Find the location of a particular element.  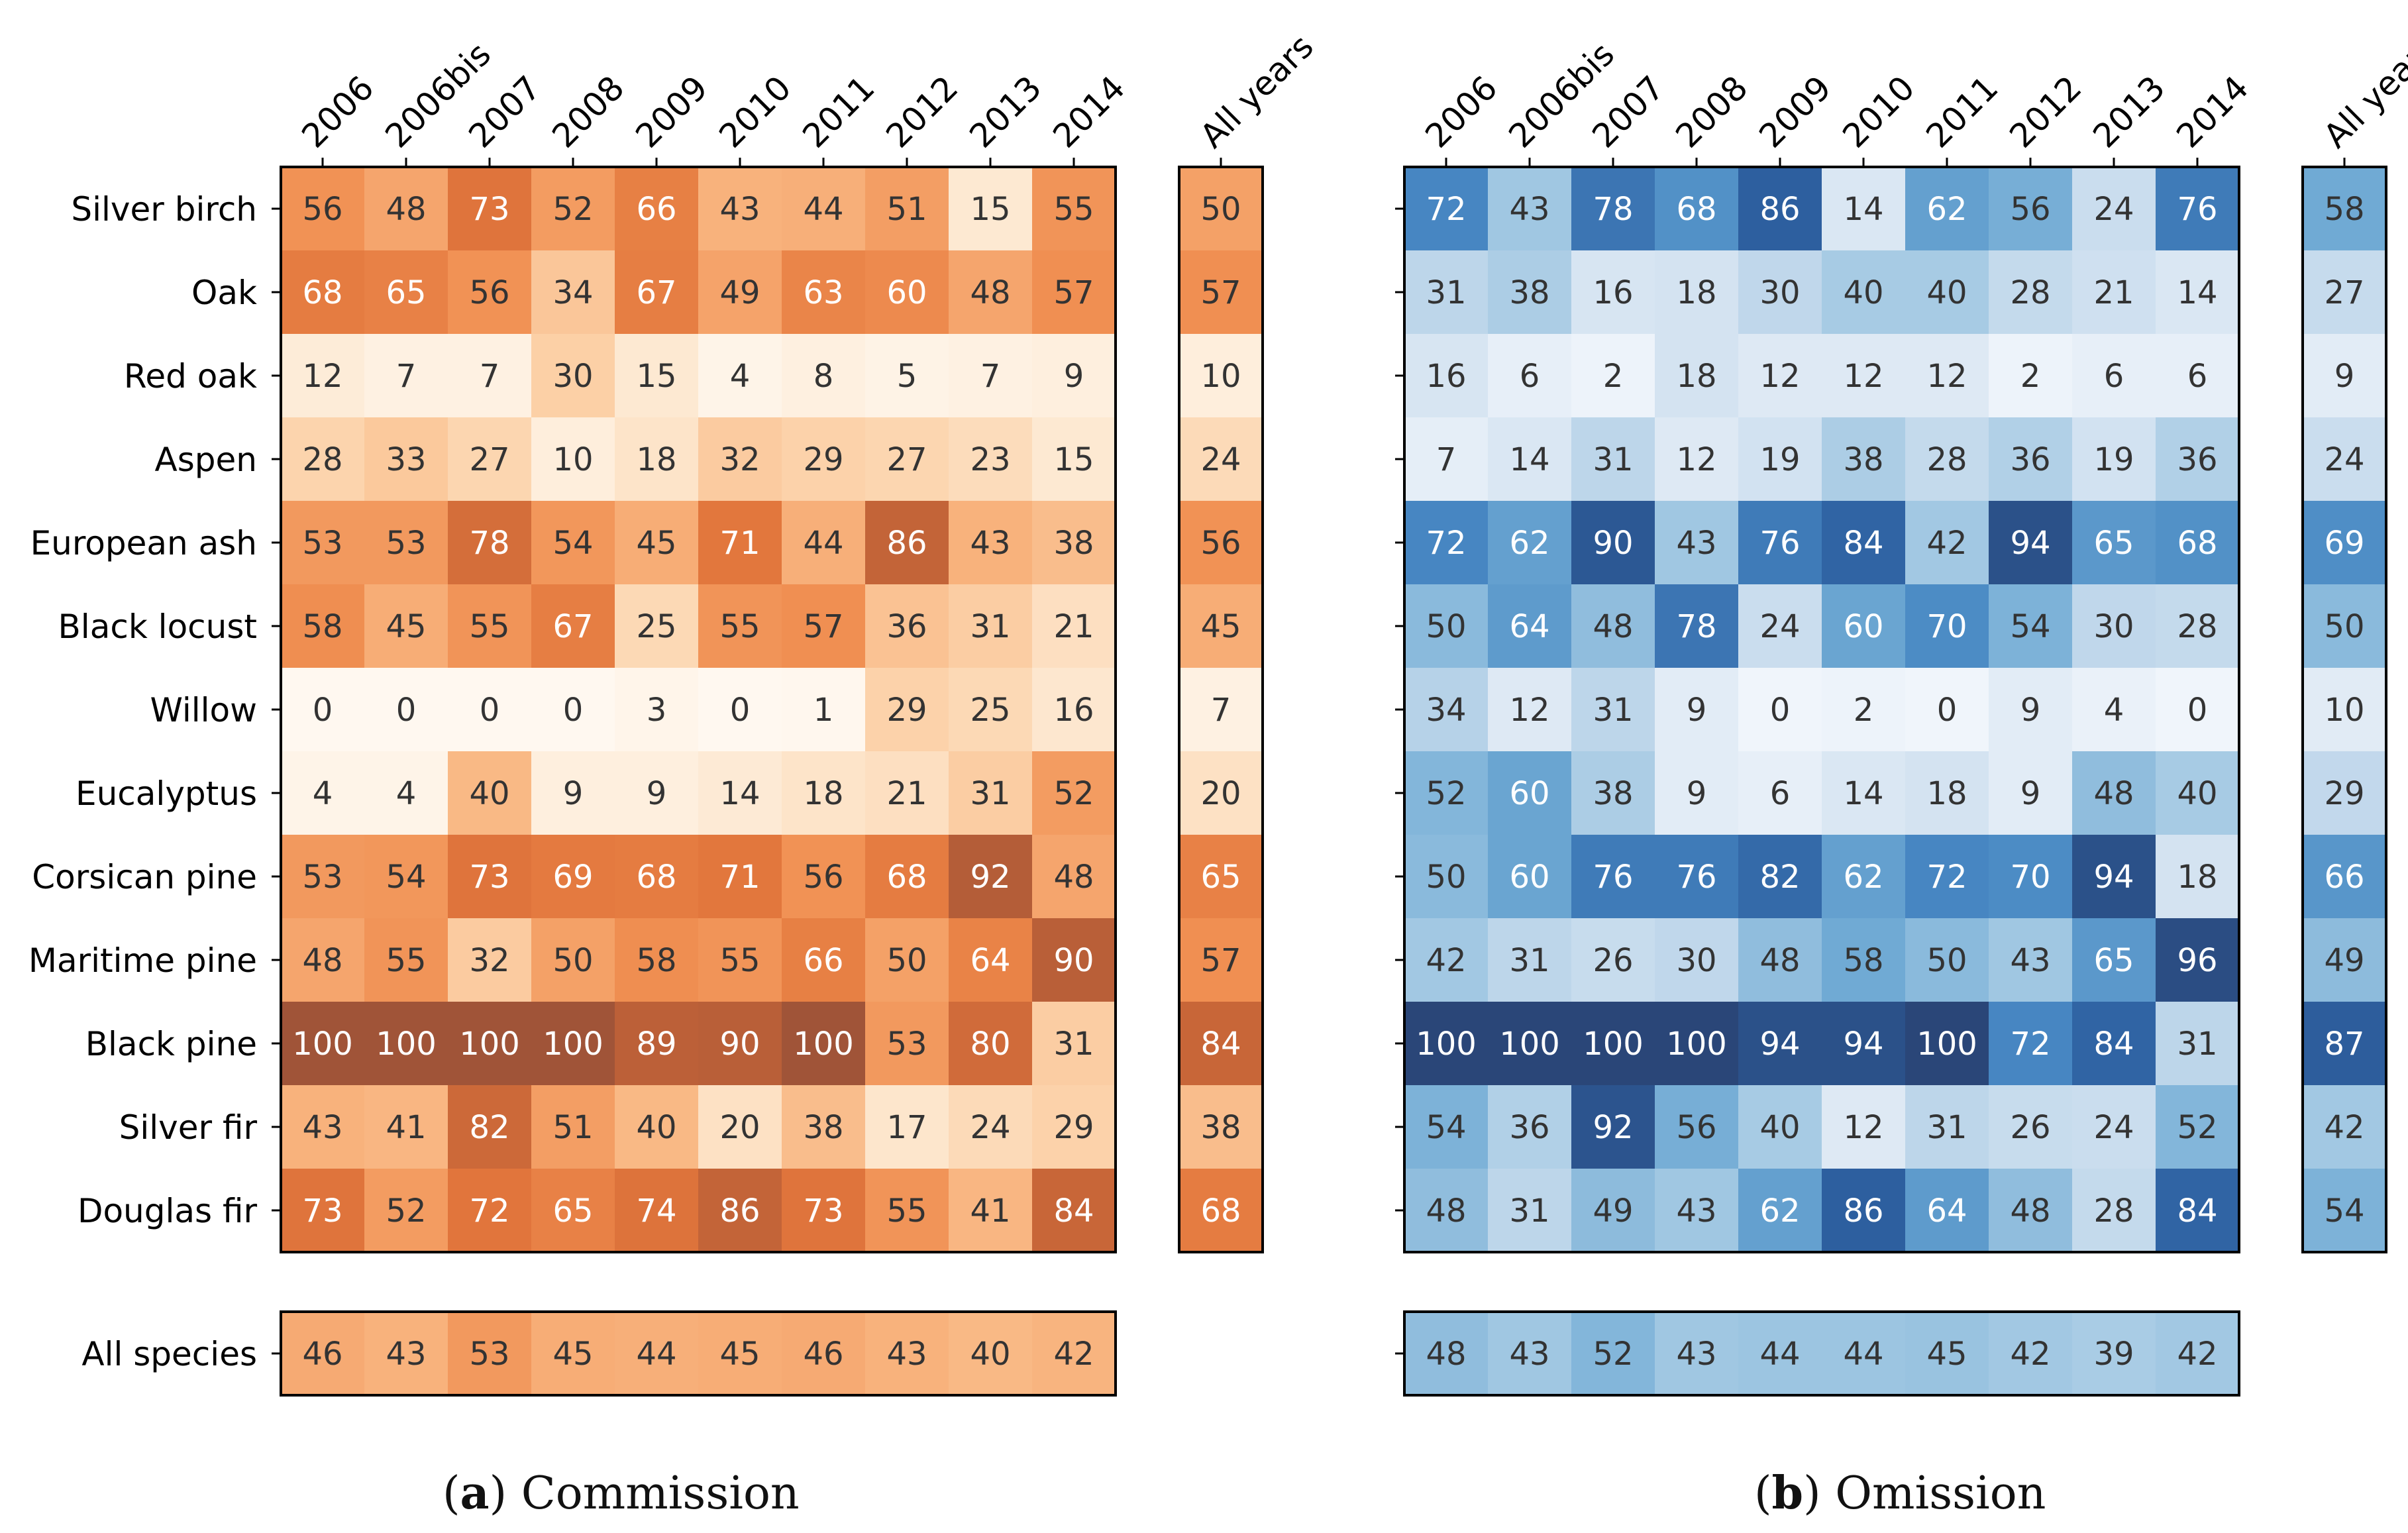

commission-cell-r5-c1-label: 45 is located at coordinates (406, 626).